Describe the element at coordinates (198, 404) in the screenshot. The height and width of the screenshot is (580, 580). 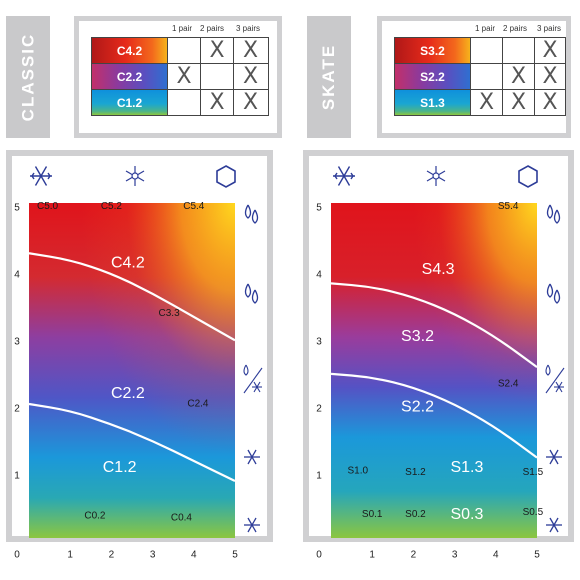
I see `product-label: C2.4` at that location.